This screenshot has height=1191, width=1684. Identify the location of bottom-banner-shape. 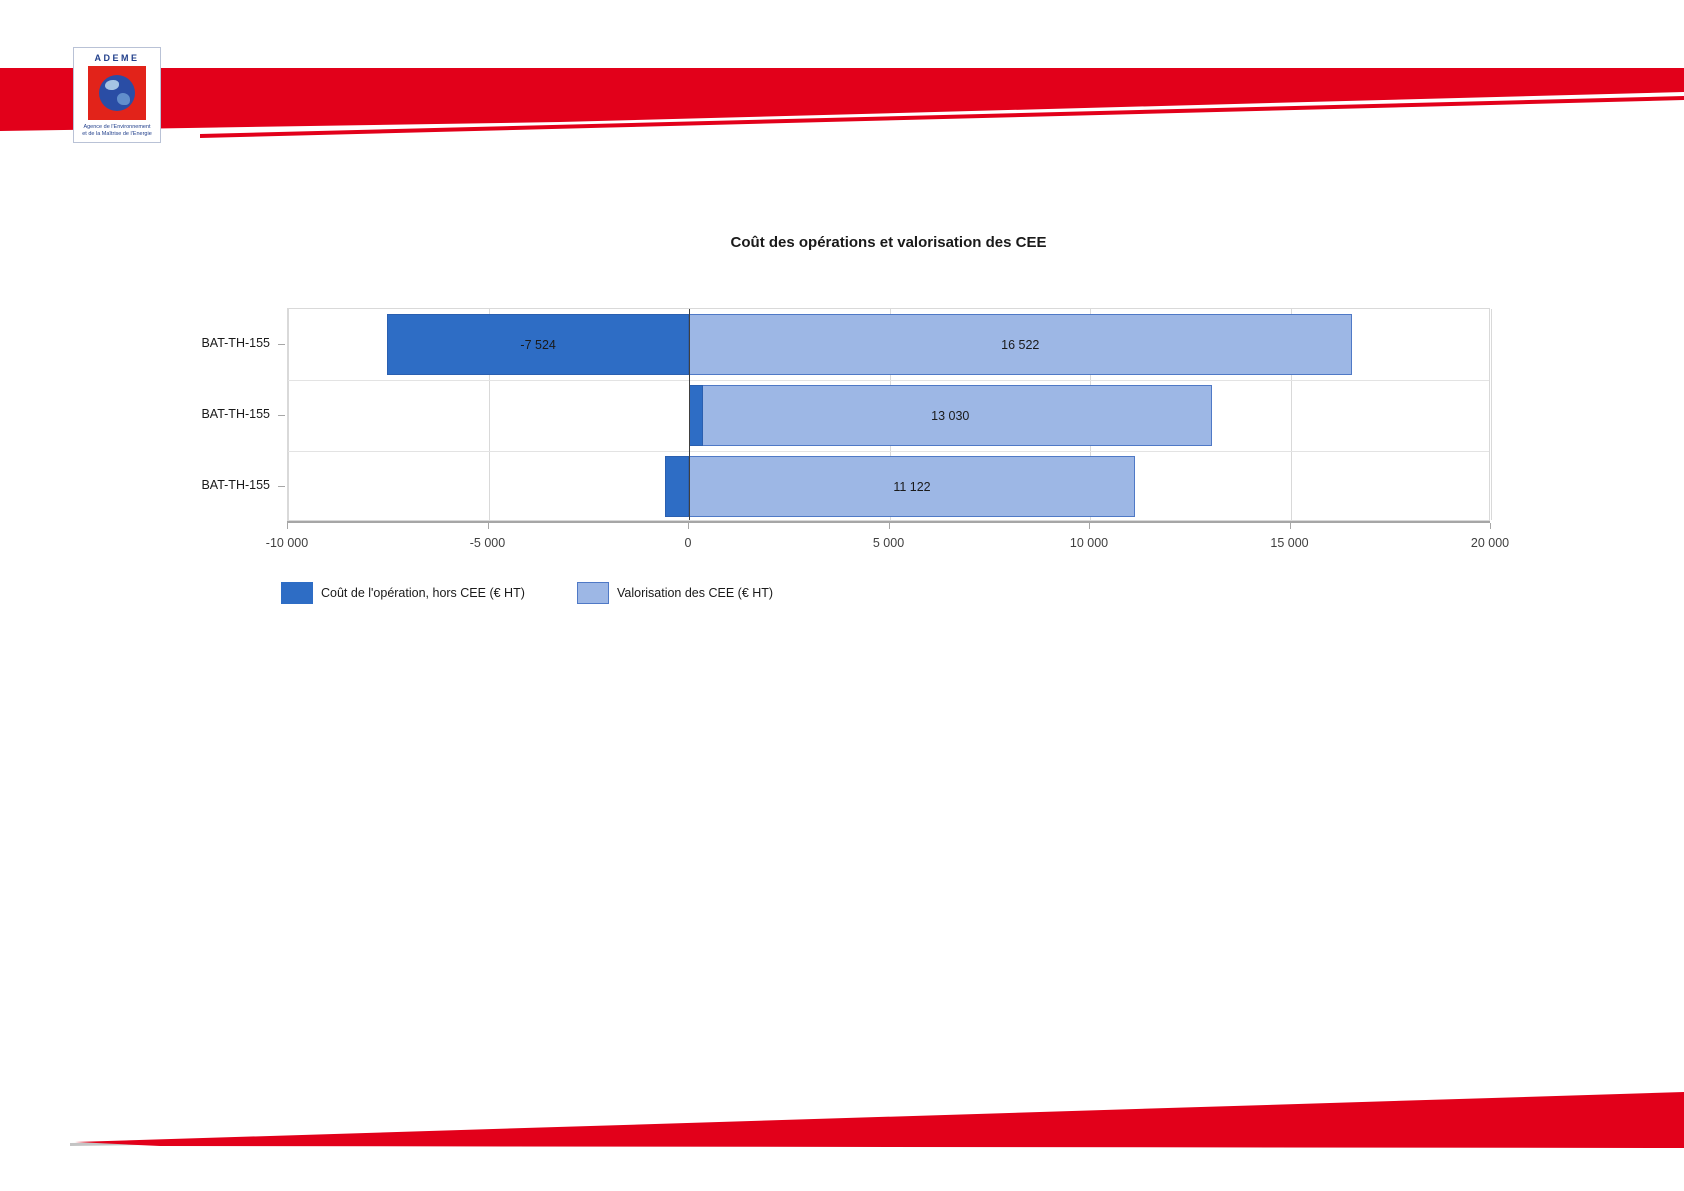
(879, 1120).